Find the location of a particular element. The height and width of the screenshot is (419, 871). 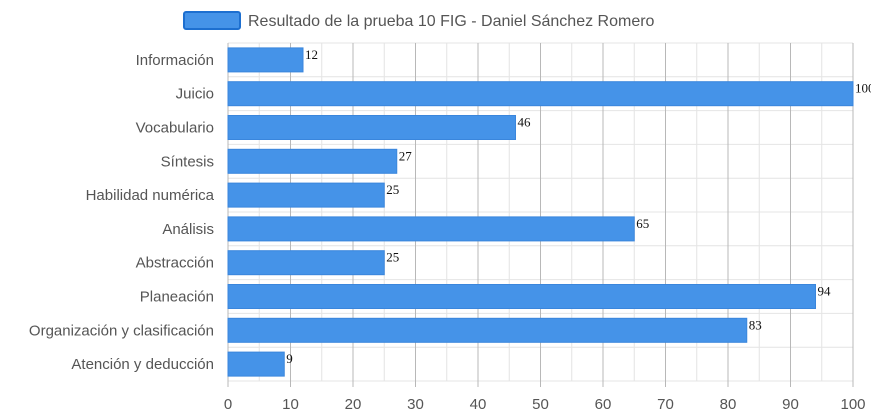

category-label: Atención y deducción is located at coordinates (142, 364).